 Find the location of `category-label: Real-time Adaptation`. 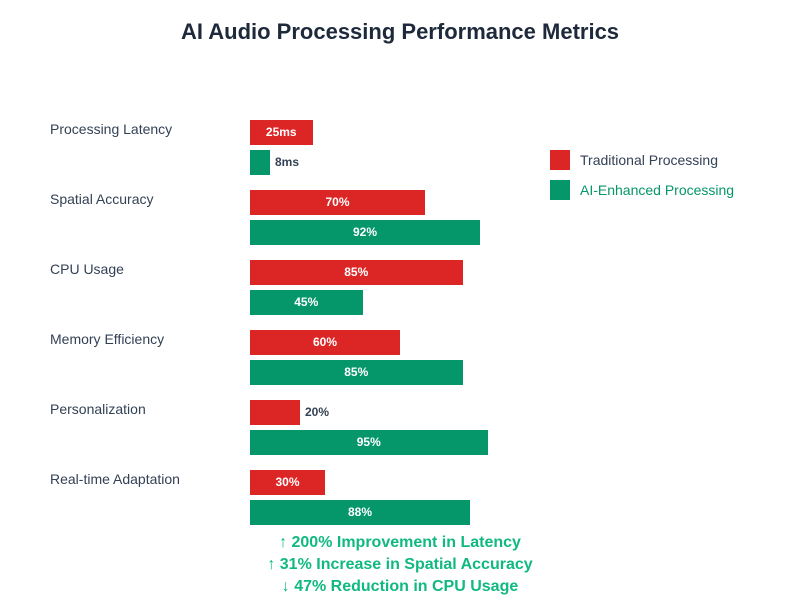

category-label: Real-time Adaptation is located at coordinates (115, 479).